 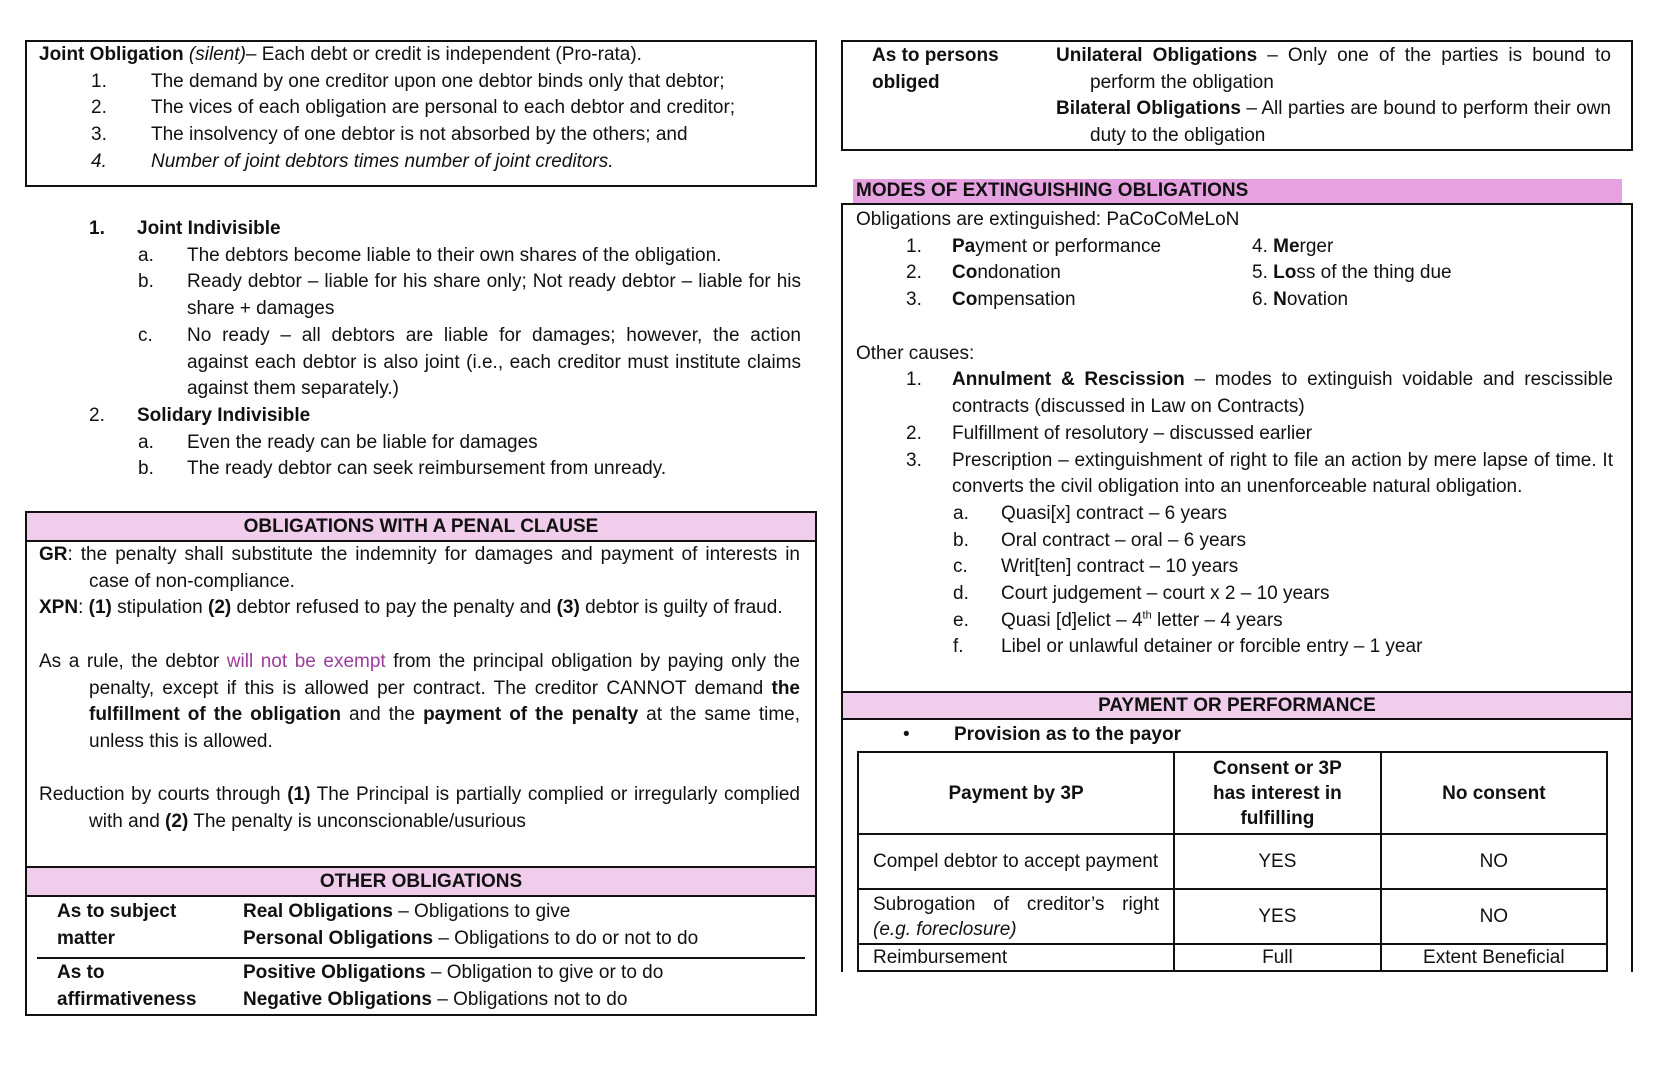 What do you see at coordinates (1263, 300) in the screenshot?
I see `item-number: 6.` at bounding box center [1263, 300].